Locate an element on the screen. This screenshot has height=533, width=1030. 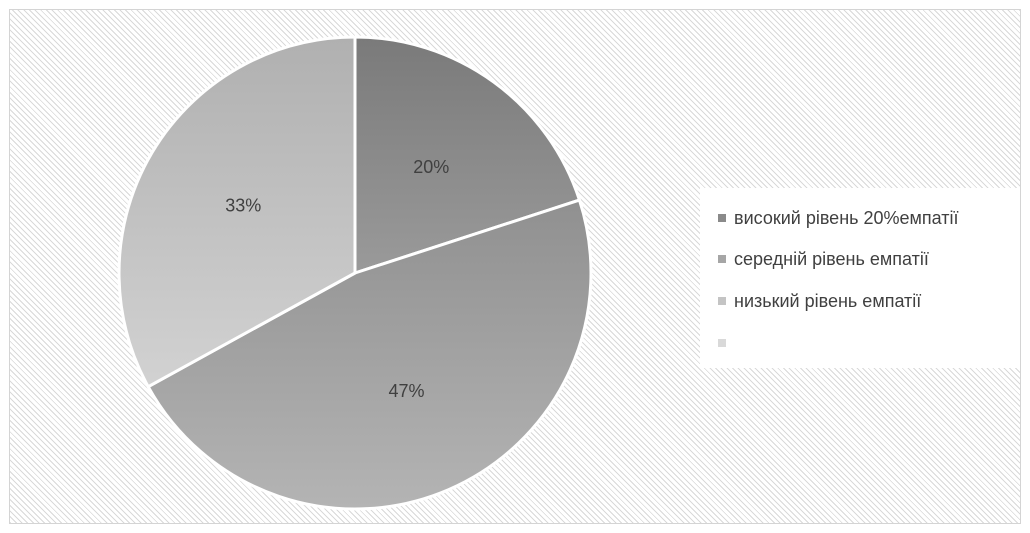
data-label-high: 20% is located at coordinates (431, 167).